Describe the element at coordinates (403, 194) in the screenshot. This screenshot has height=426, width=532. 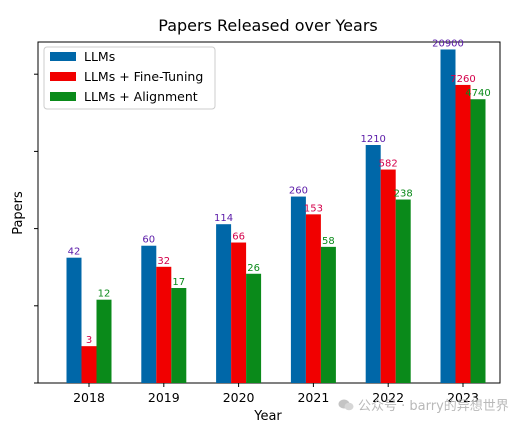
I see `data-label: 238` at that location.